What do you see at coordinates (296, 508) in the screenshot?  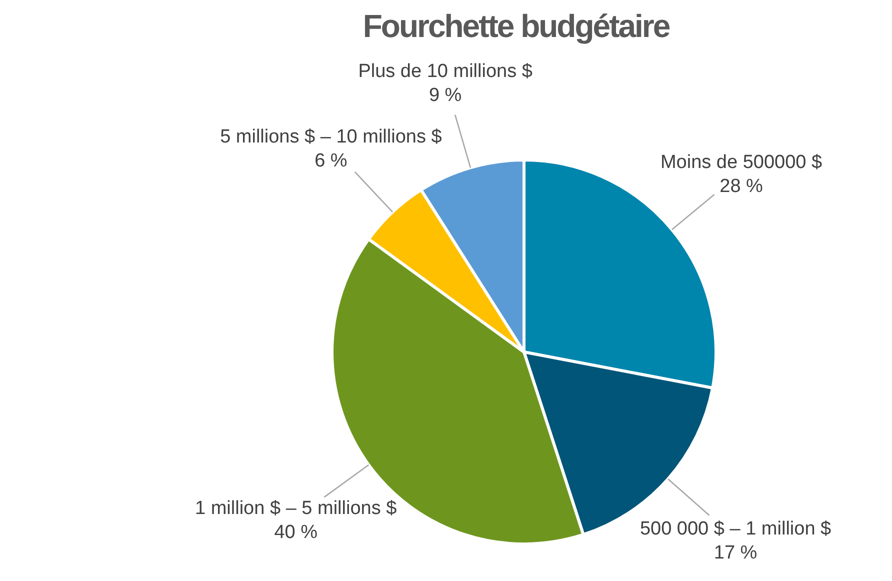 I see `slice-label: 1 million $ – 5 millions $` at bounding box center [296, 508].